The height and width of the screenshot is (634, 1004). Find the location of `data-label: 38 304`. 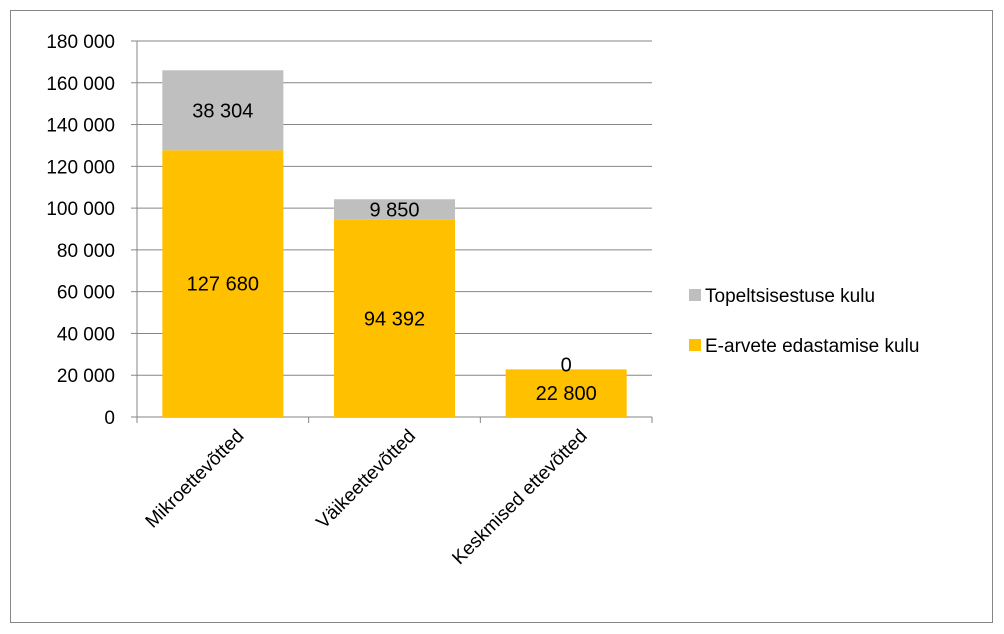

data-label: 38 304 is located at coordinates (222, 111).